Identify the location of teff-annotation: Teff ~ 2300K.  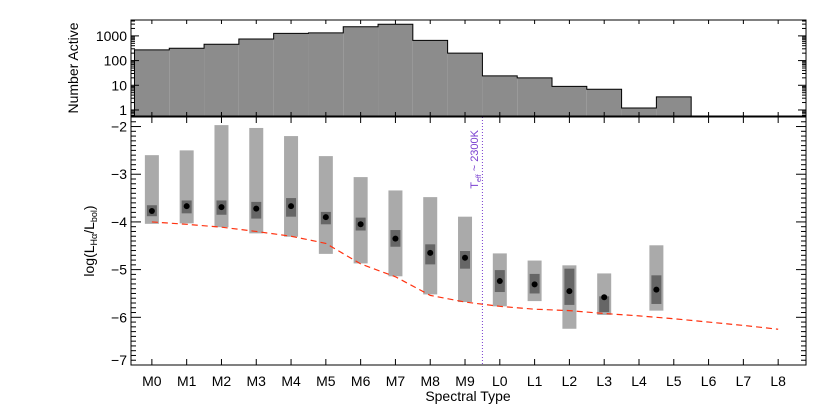
(476, 158).